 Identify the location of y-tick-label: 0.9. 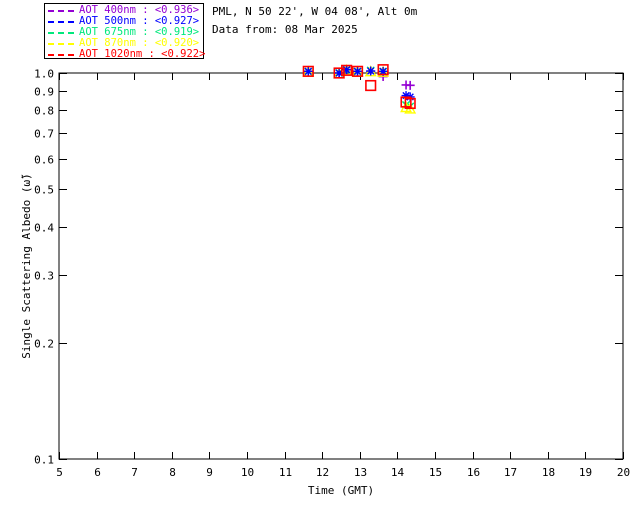
(44, 92).